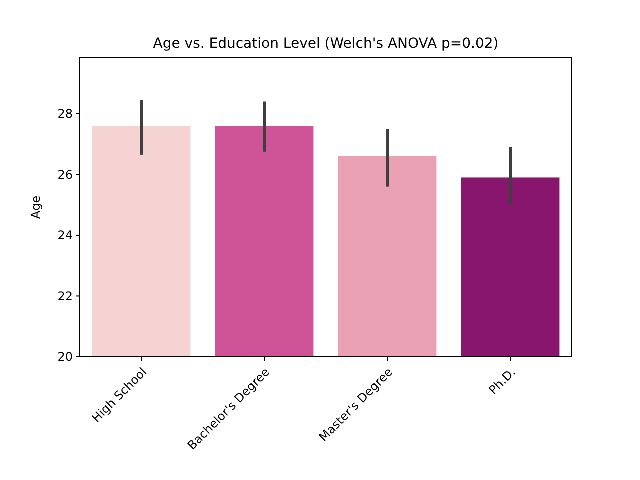  Describe the element at coordinates (65, 296) in the screenshot. I see `y-tick-label: 22` at that location.